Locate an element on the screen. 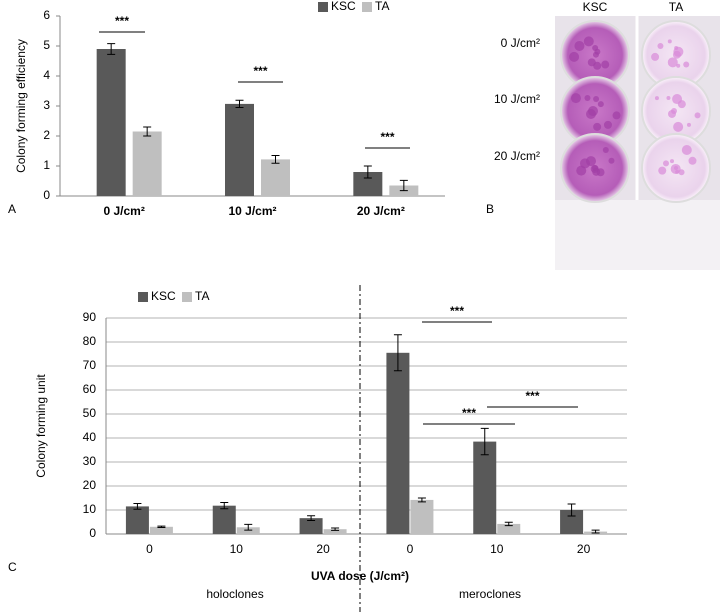  panel-label: C is located at coordinates (12, 567).